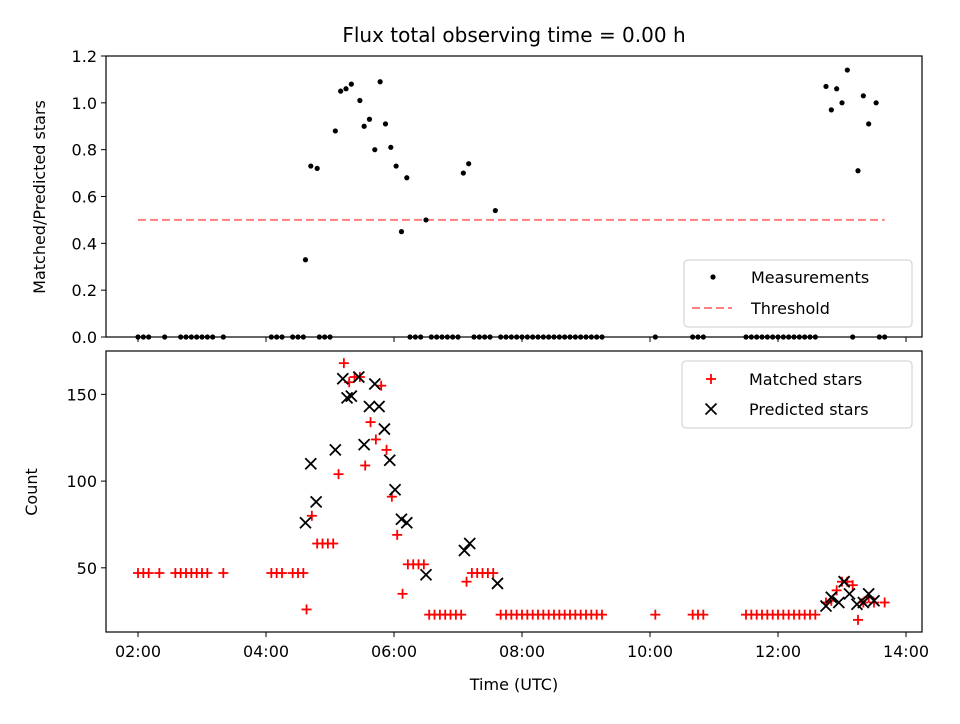  I want to click on y-tick-label: 0.0, so click(84, 337).